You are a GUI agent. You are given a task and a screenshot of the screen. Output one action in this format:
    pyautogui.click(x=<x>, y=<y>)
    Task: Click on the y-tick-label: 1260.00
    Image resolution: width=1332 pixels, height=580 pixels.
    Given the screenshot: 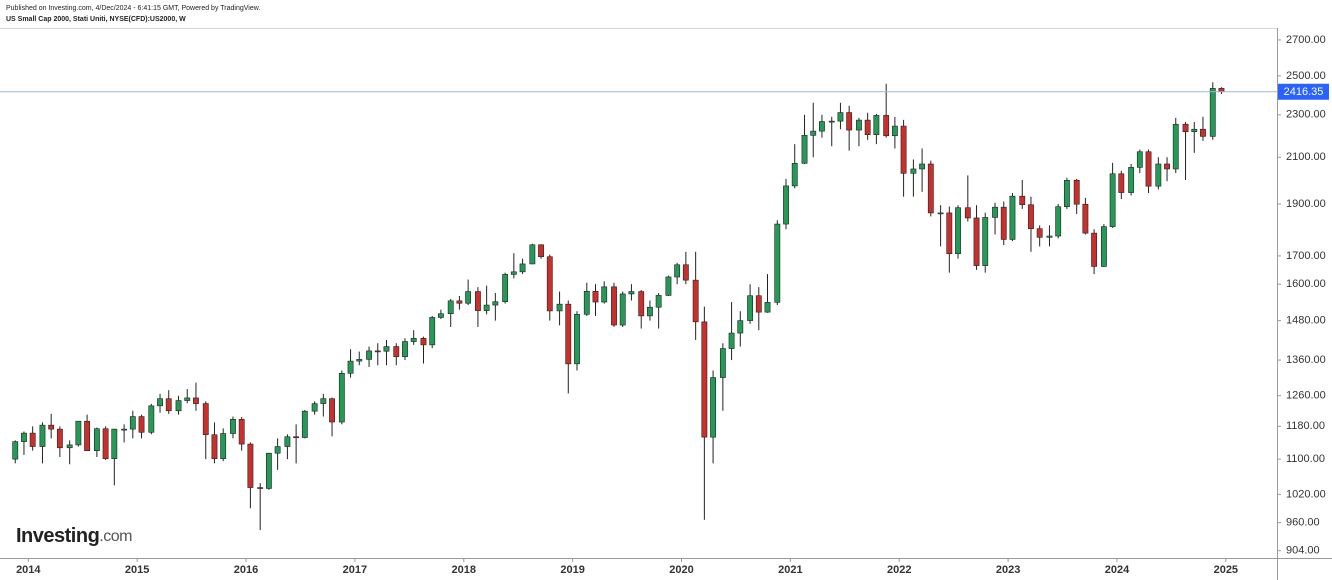 What is the action you would take?
    pyautogui.click(x=1306, y=396)
    